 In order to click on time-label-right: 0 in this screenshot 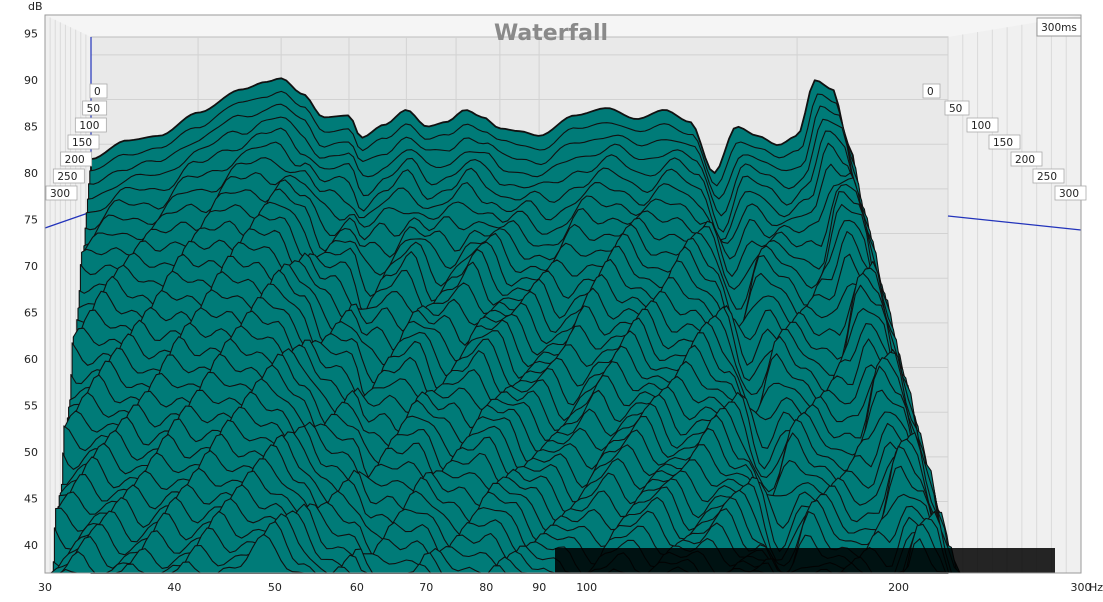, I will do `click(931, 91)`.